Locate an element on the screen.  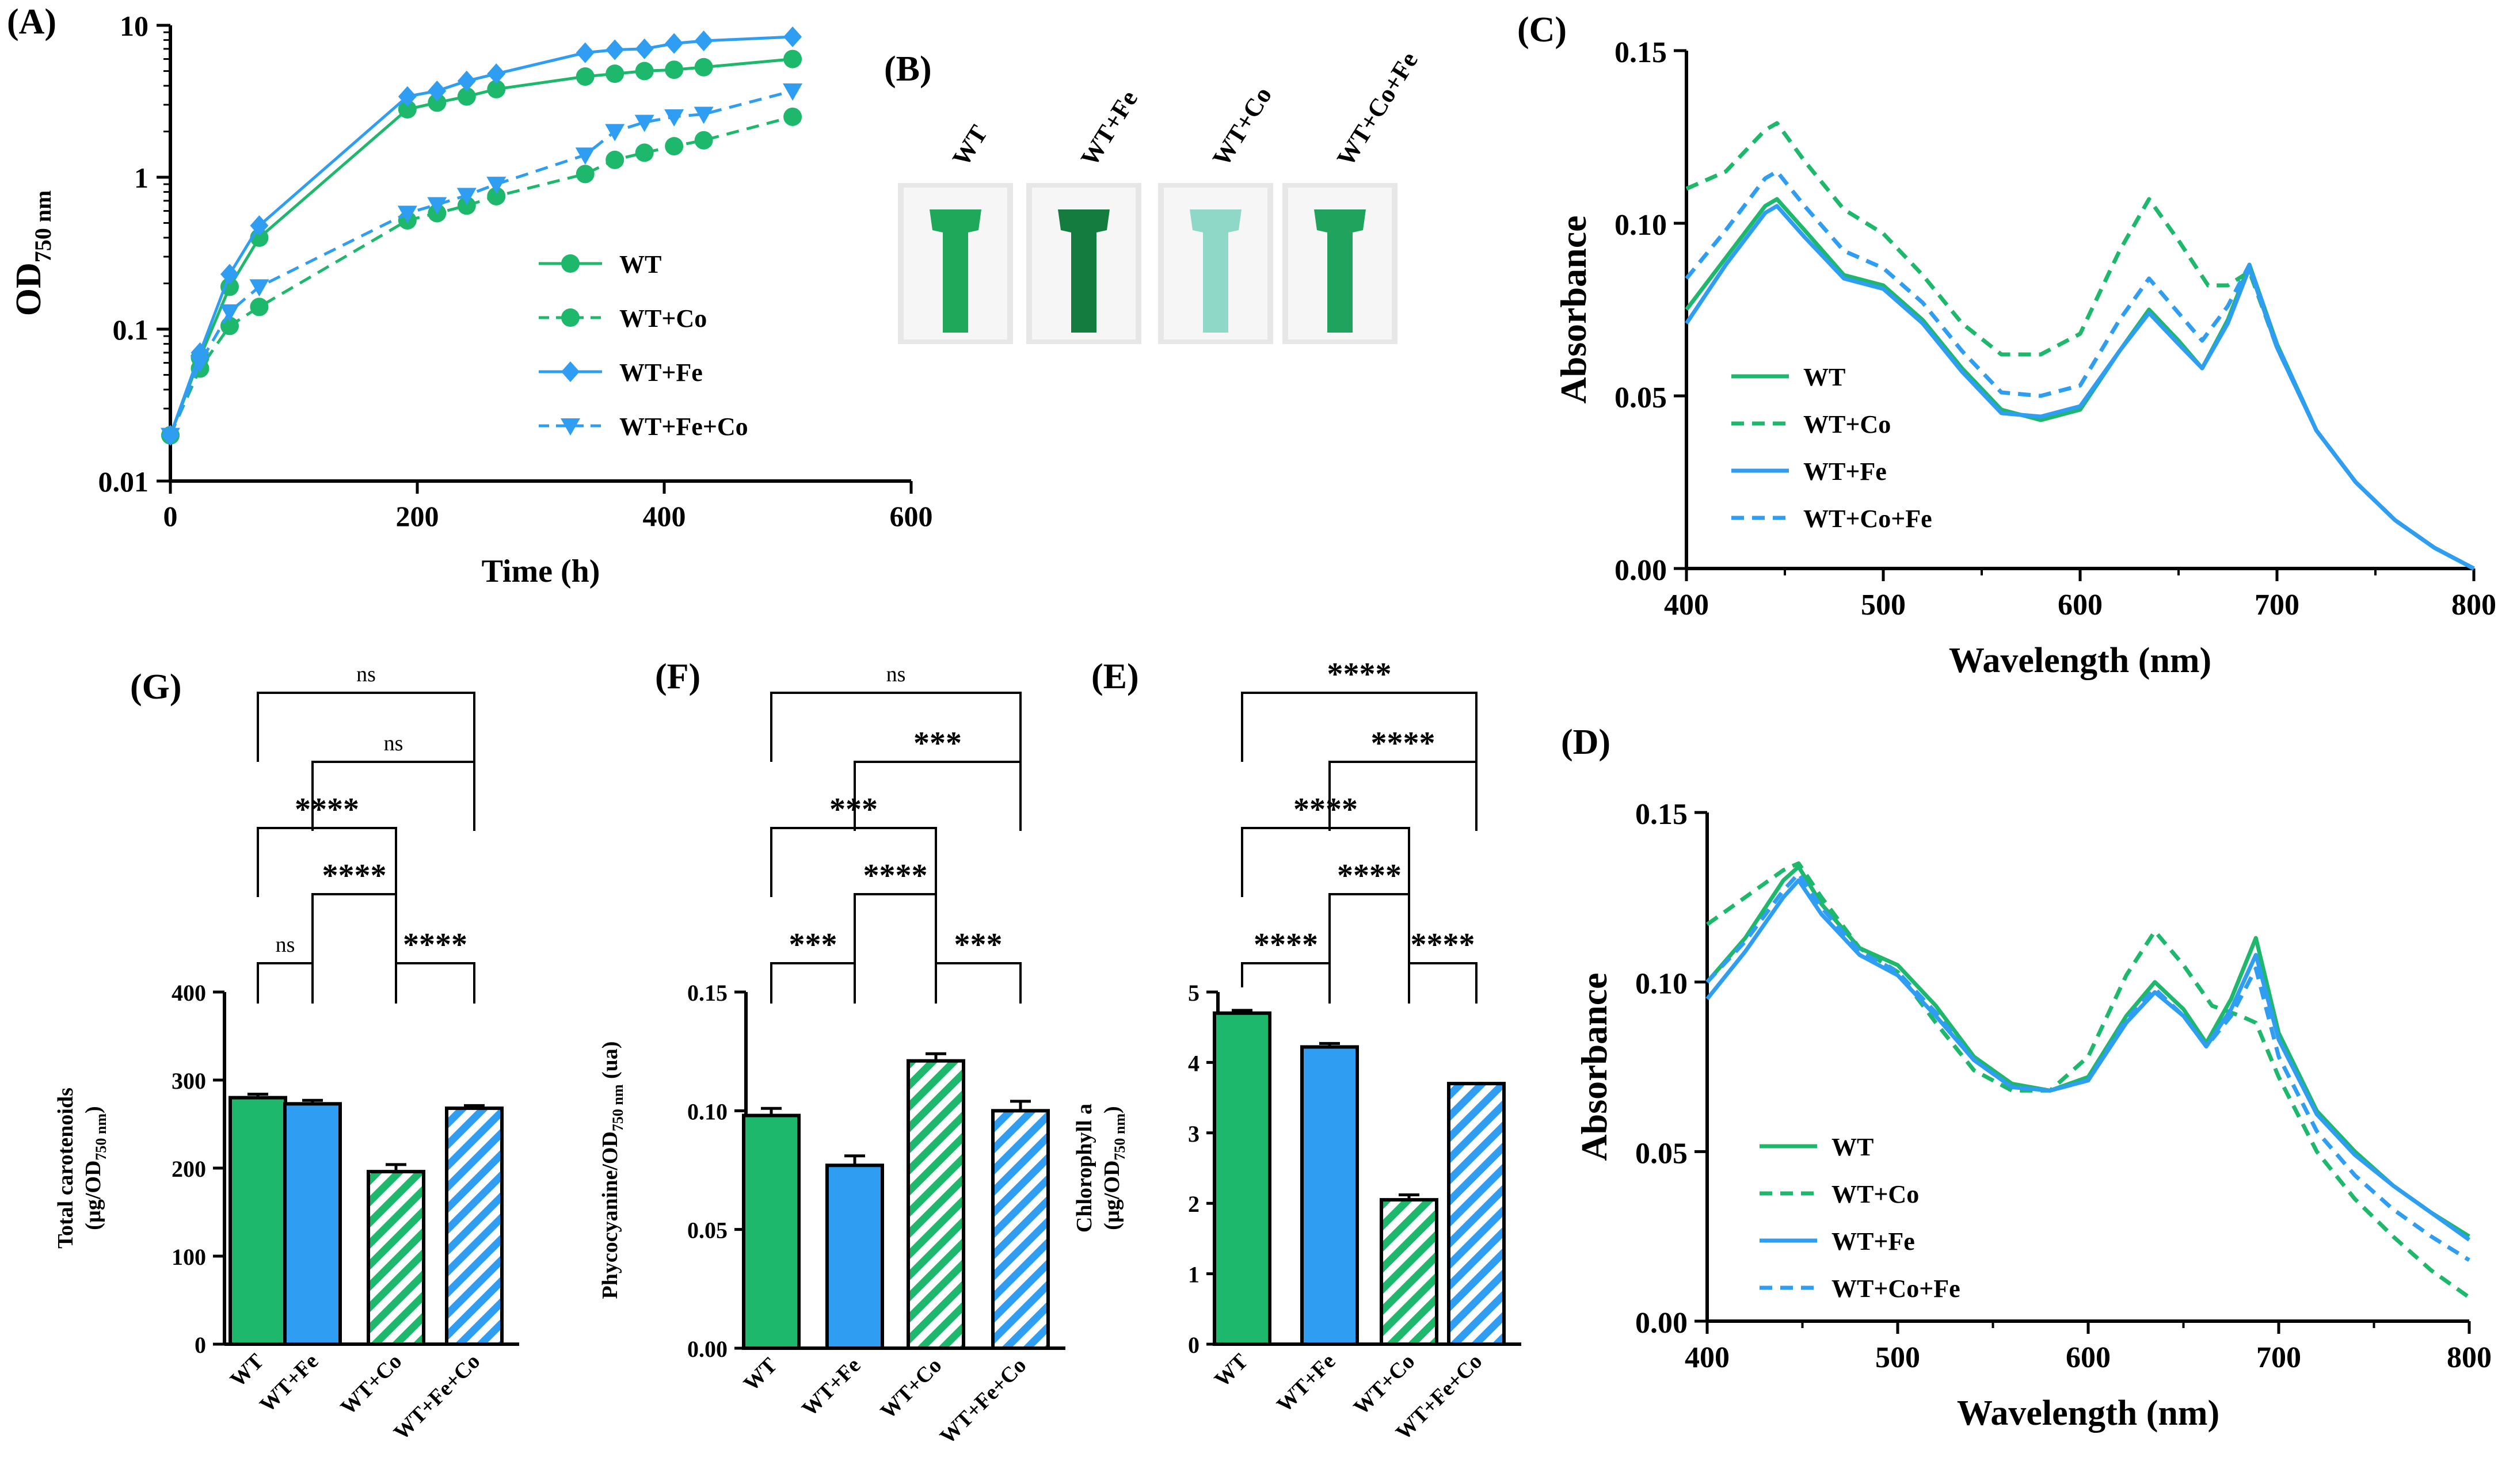
significance-brackets: *** *************ns is located at coordinates (896, 833).